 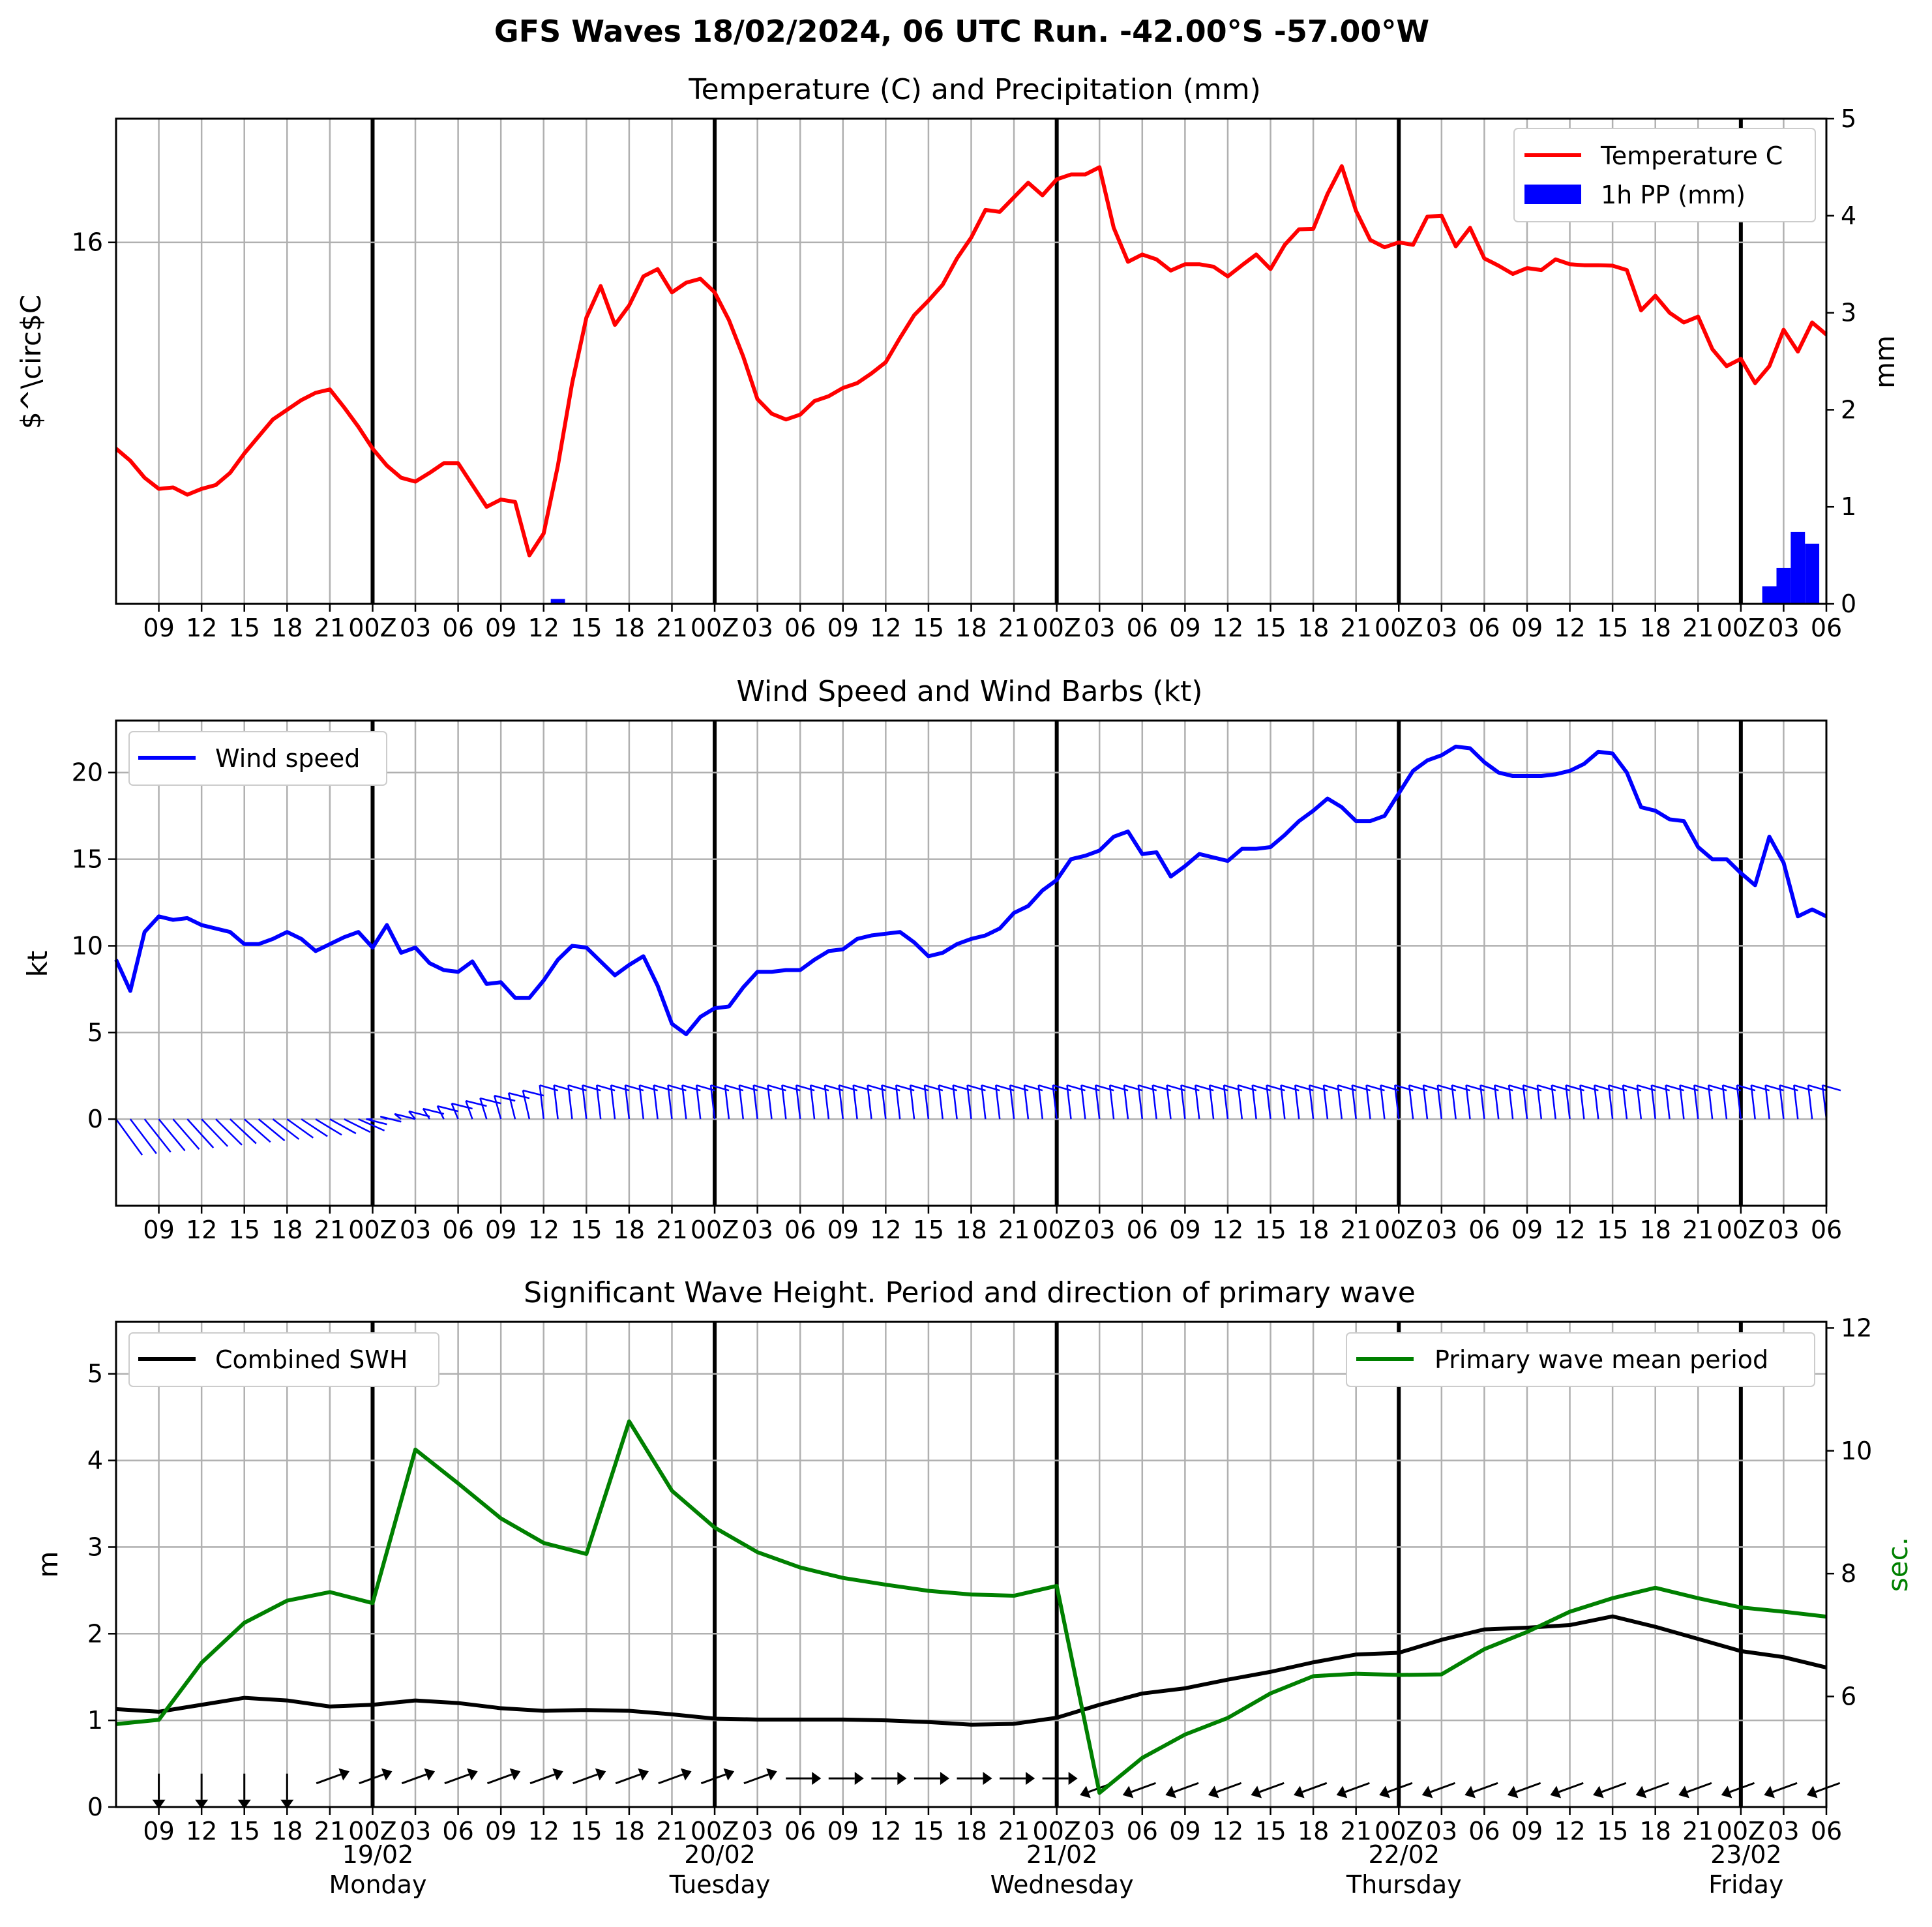 I want to click on period-y-label: sec., so click(x=1898, y=1564).